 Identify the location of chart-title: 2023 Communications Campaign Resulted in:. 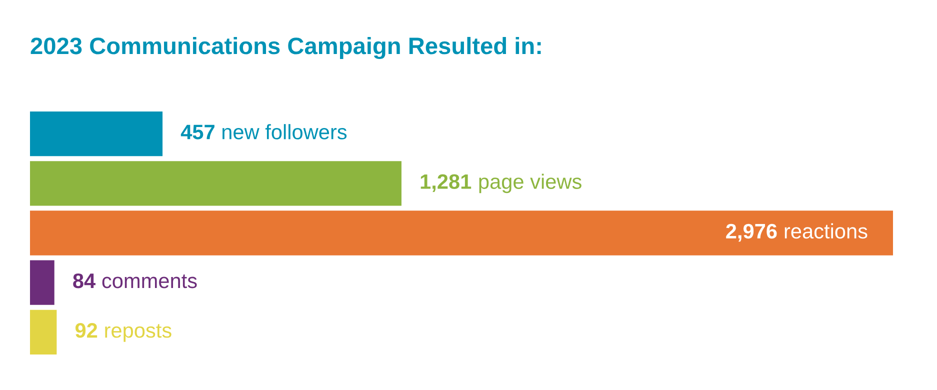
(285, 48).